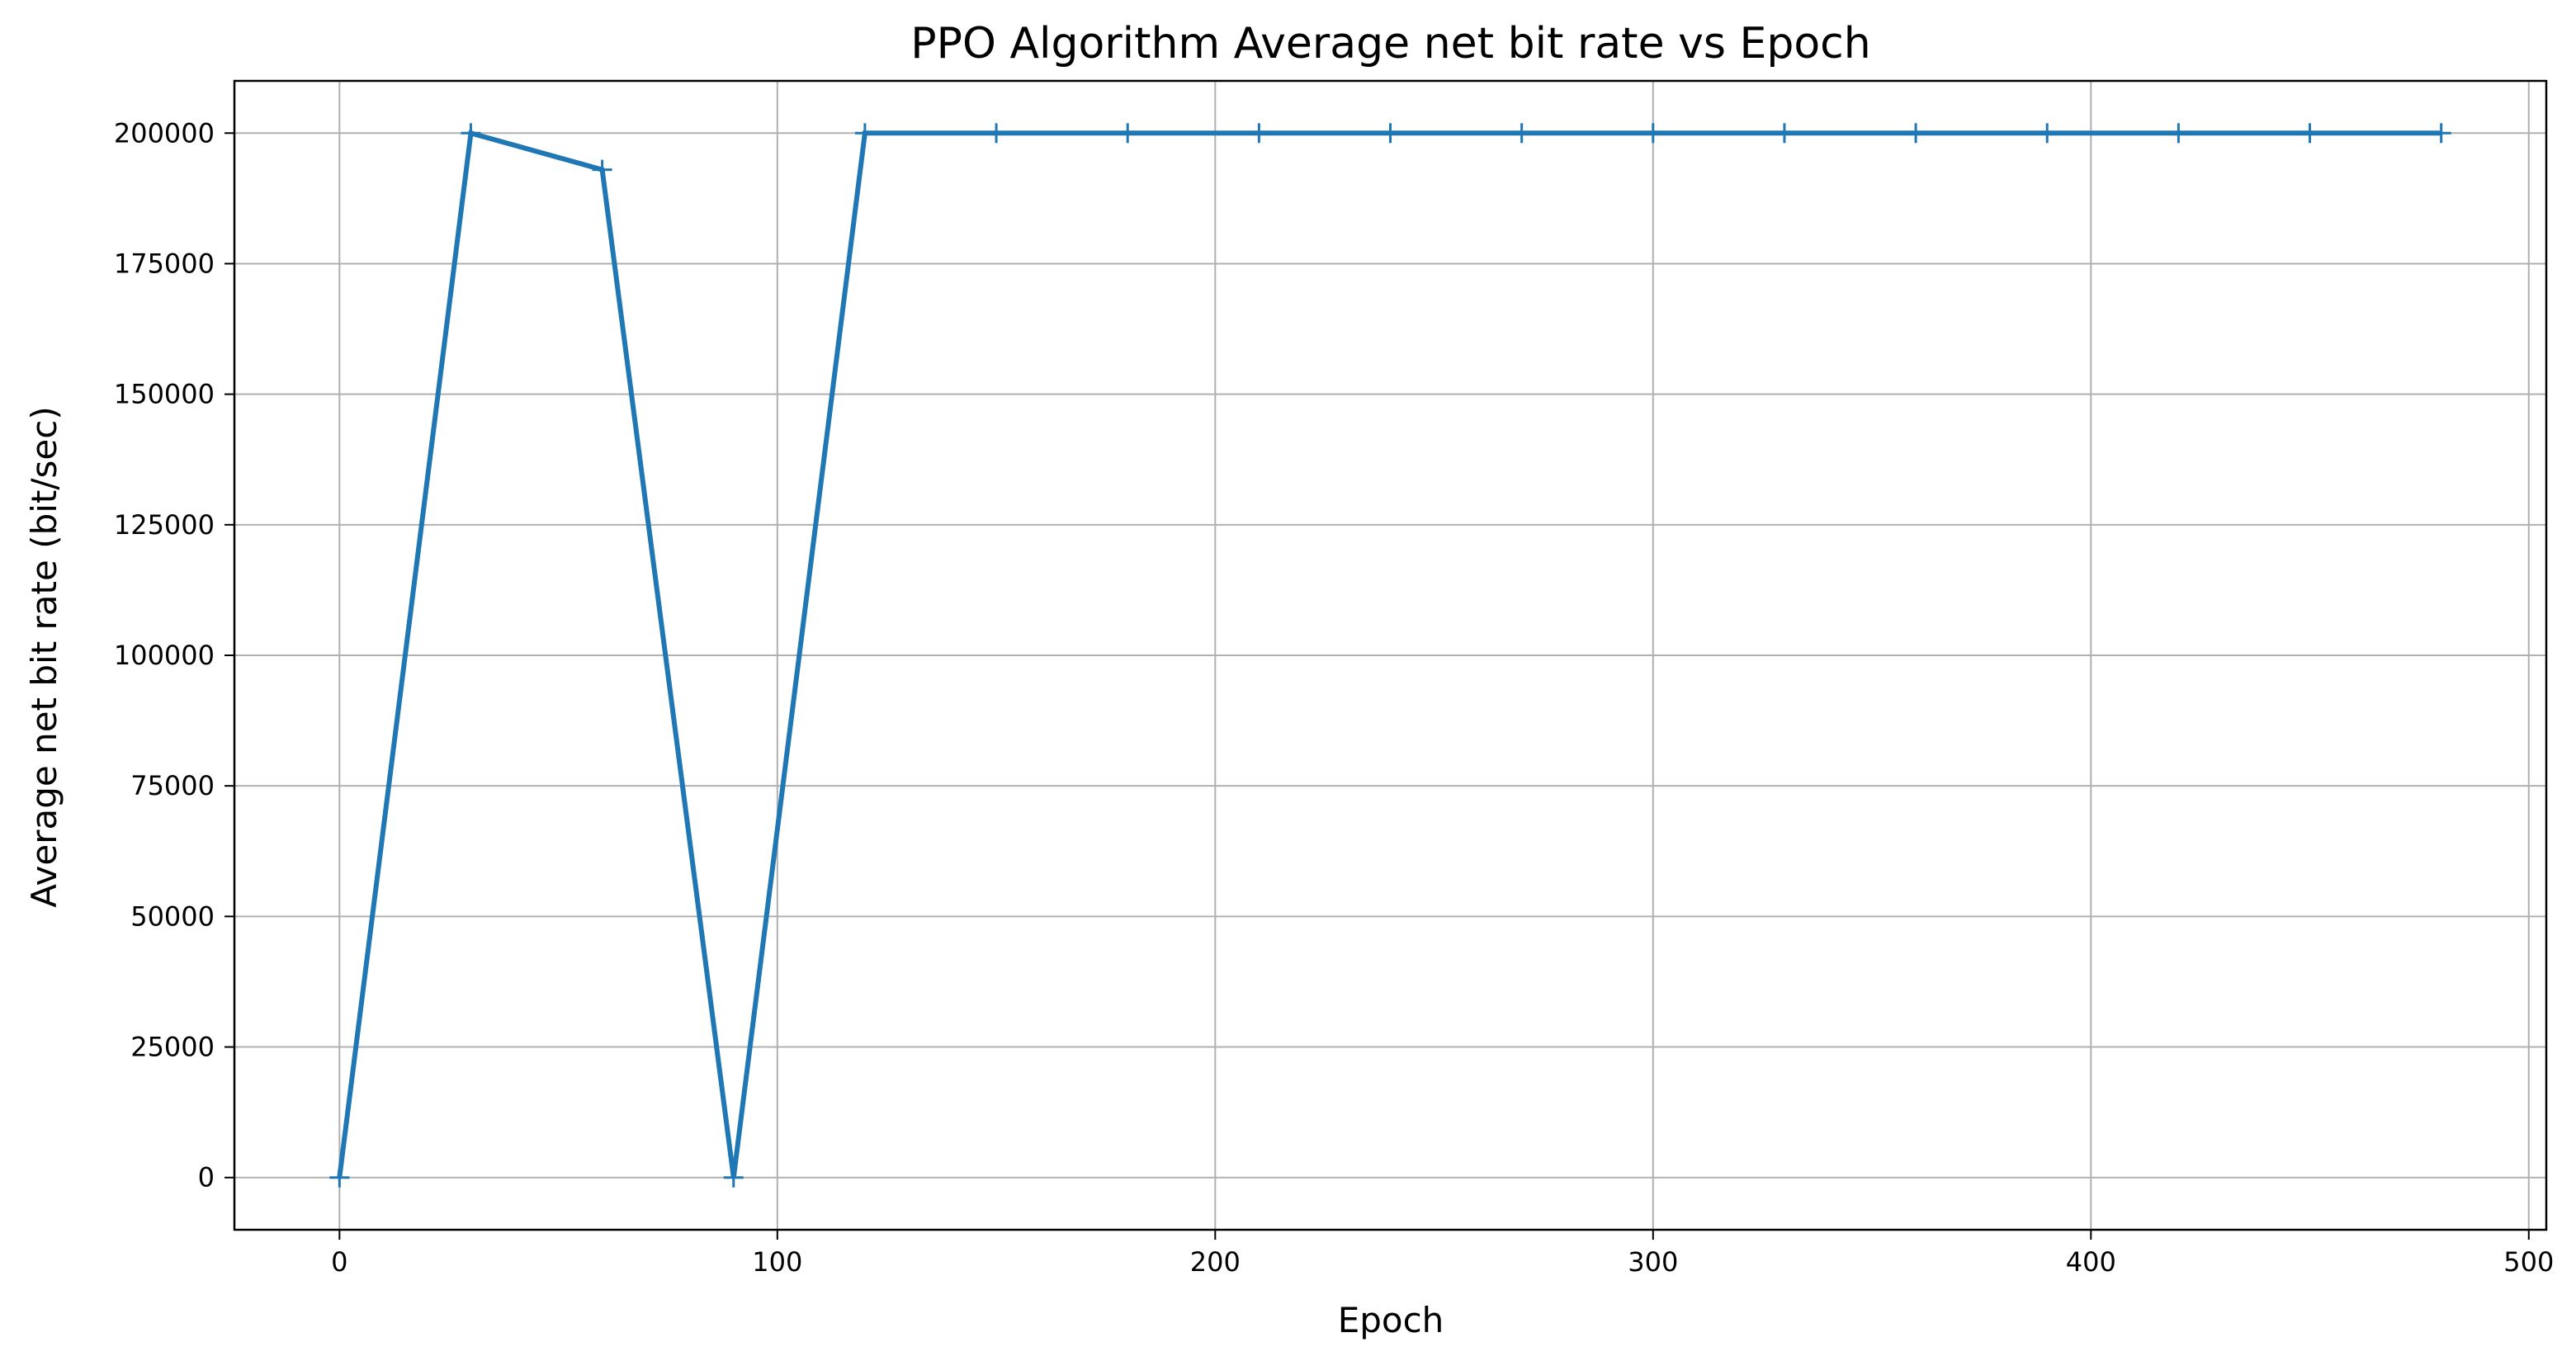  What do you see at coordinates (164, 525) in the screenshot?
I see `y-tick-label: 125000` at bounding box center [164, 525].